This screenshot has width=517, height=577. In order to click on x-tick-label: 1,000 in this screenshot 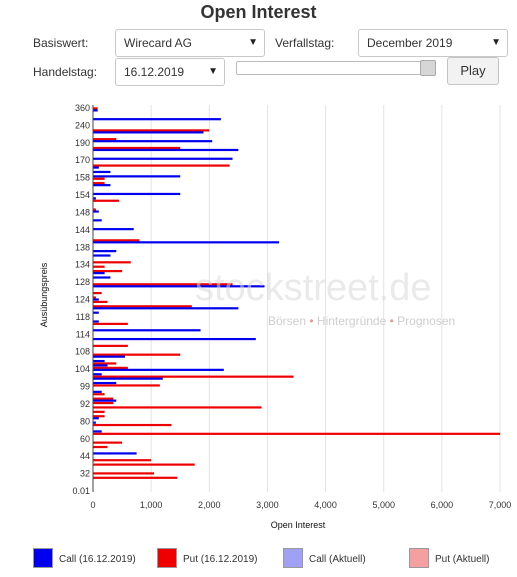, I will do `click(151, 505)`.